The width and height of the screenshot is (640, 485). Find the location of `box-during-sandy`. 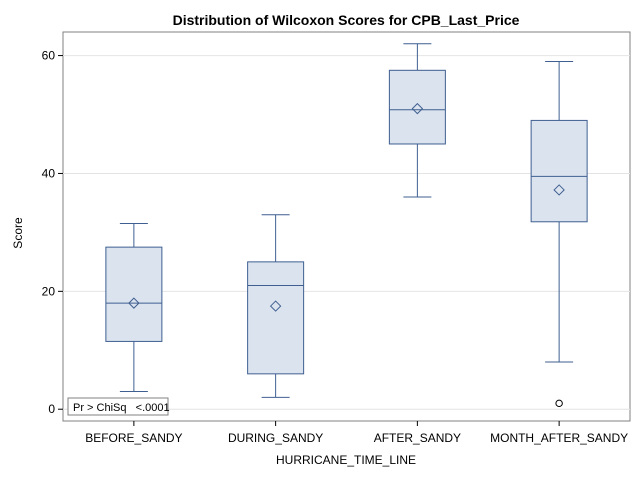

box-during-sandy is located at coordinates (276, 306).